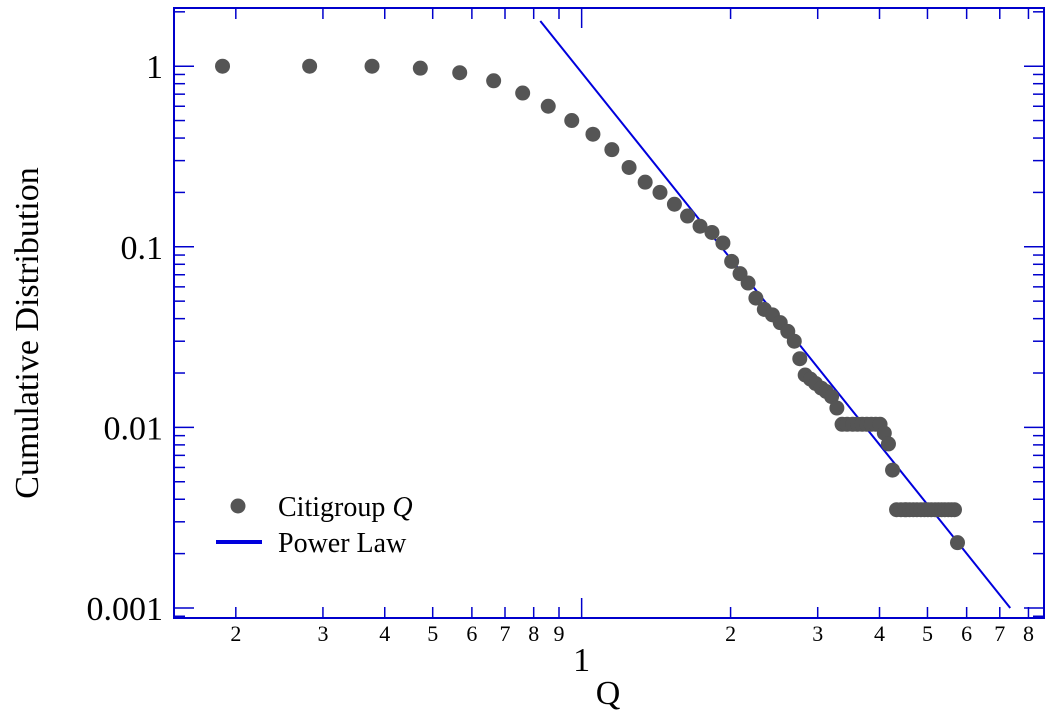 The width and height of the screenshot is (1052, 712). Describe the element at coordinates (966, 633) in the screenshot. I see `x-minor-tick-label-12: 6` at that location.